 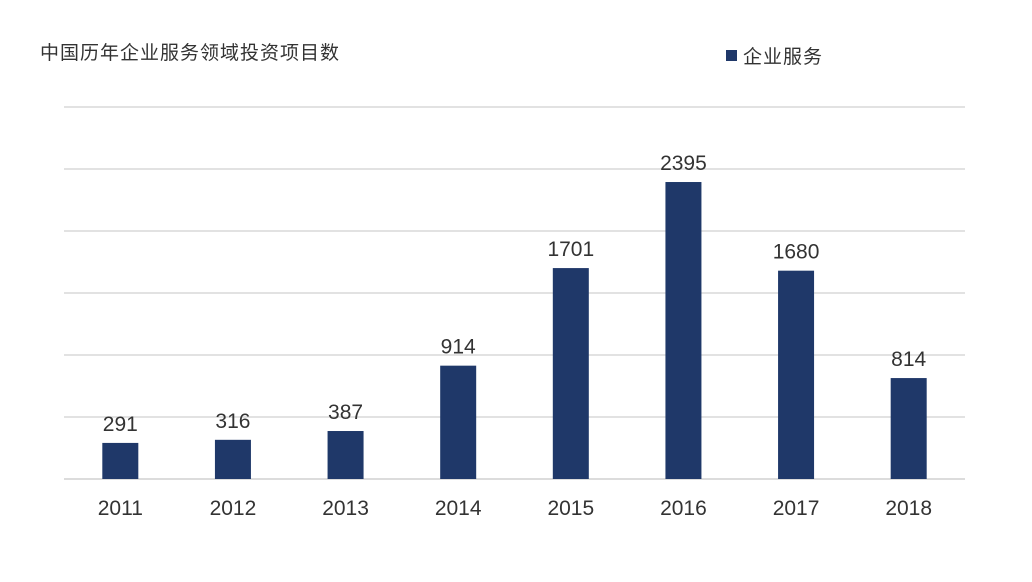 I want to click on data-label-2018: 814, so click(x=908, y=359).